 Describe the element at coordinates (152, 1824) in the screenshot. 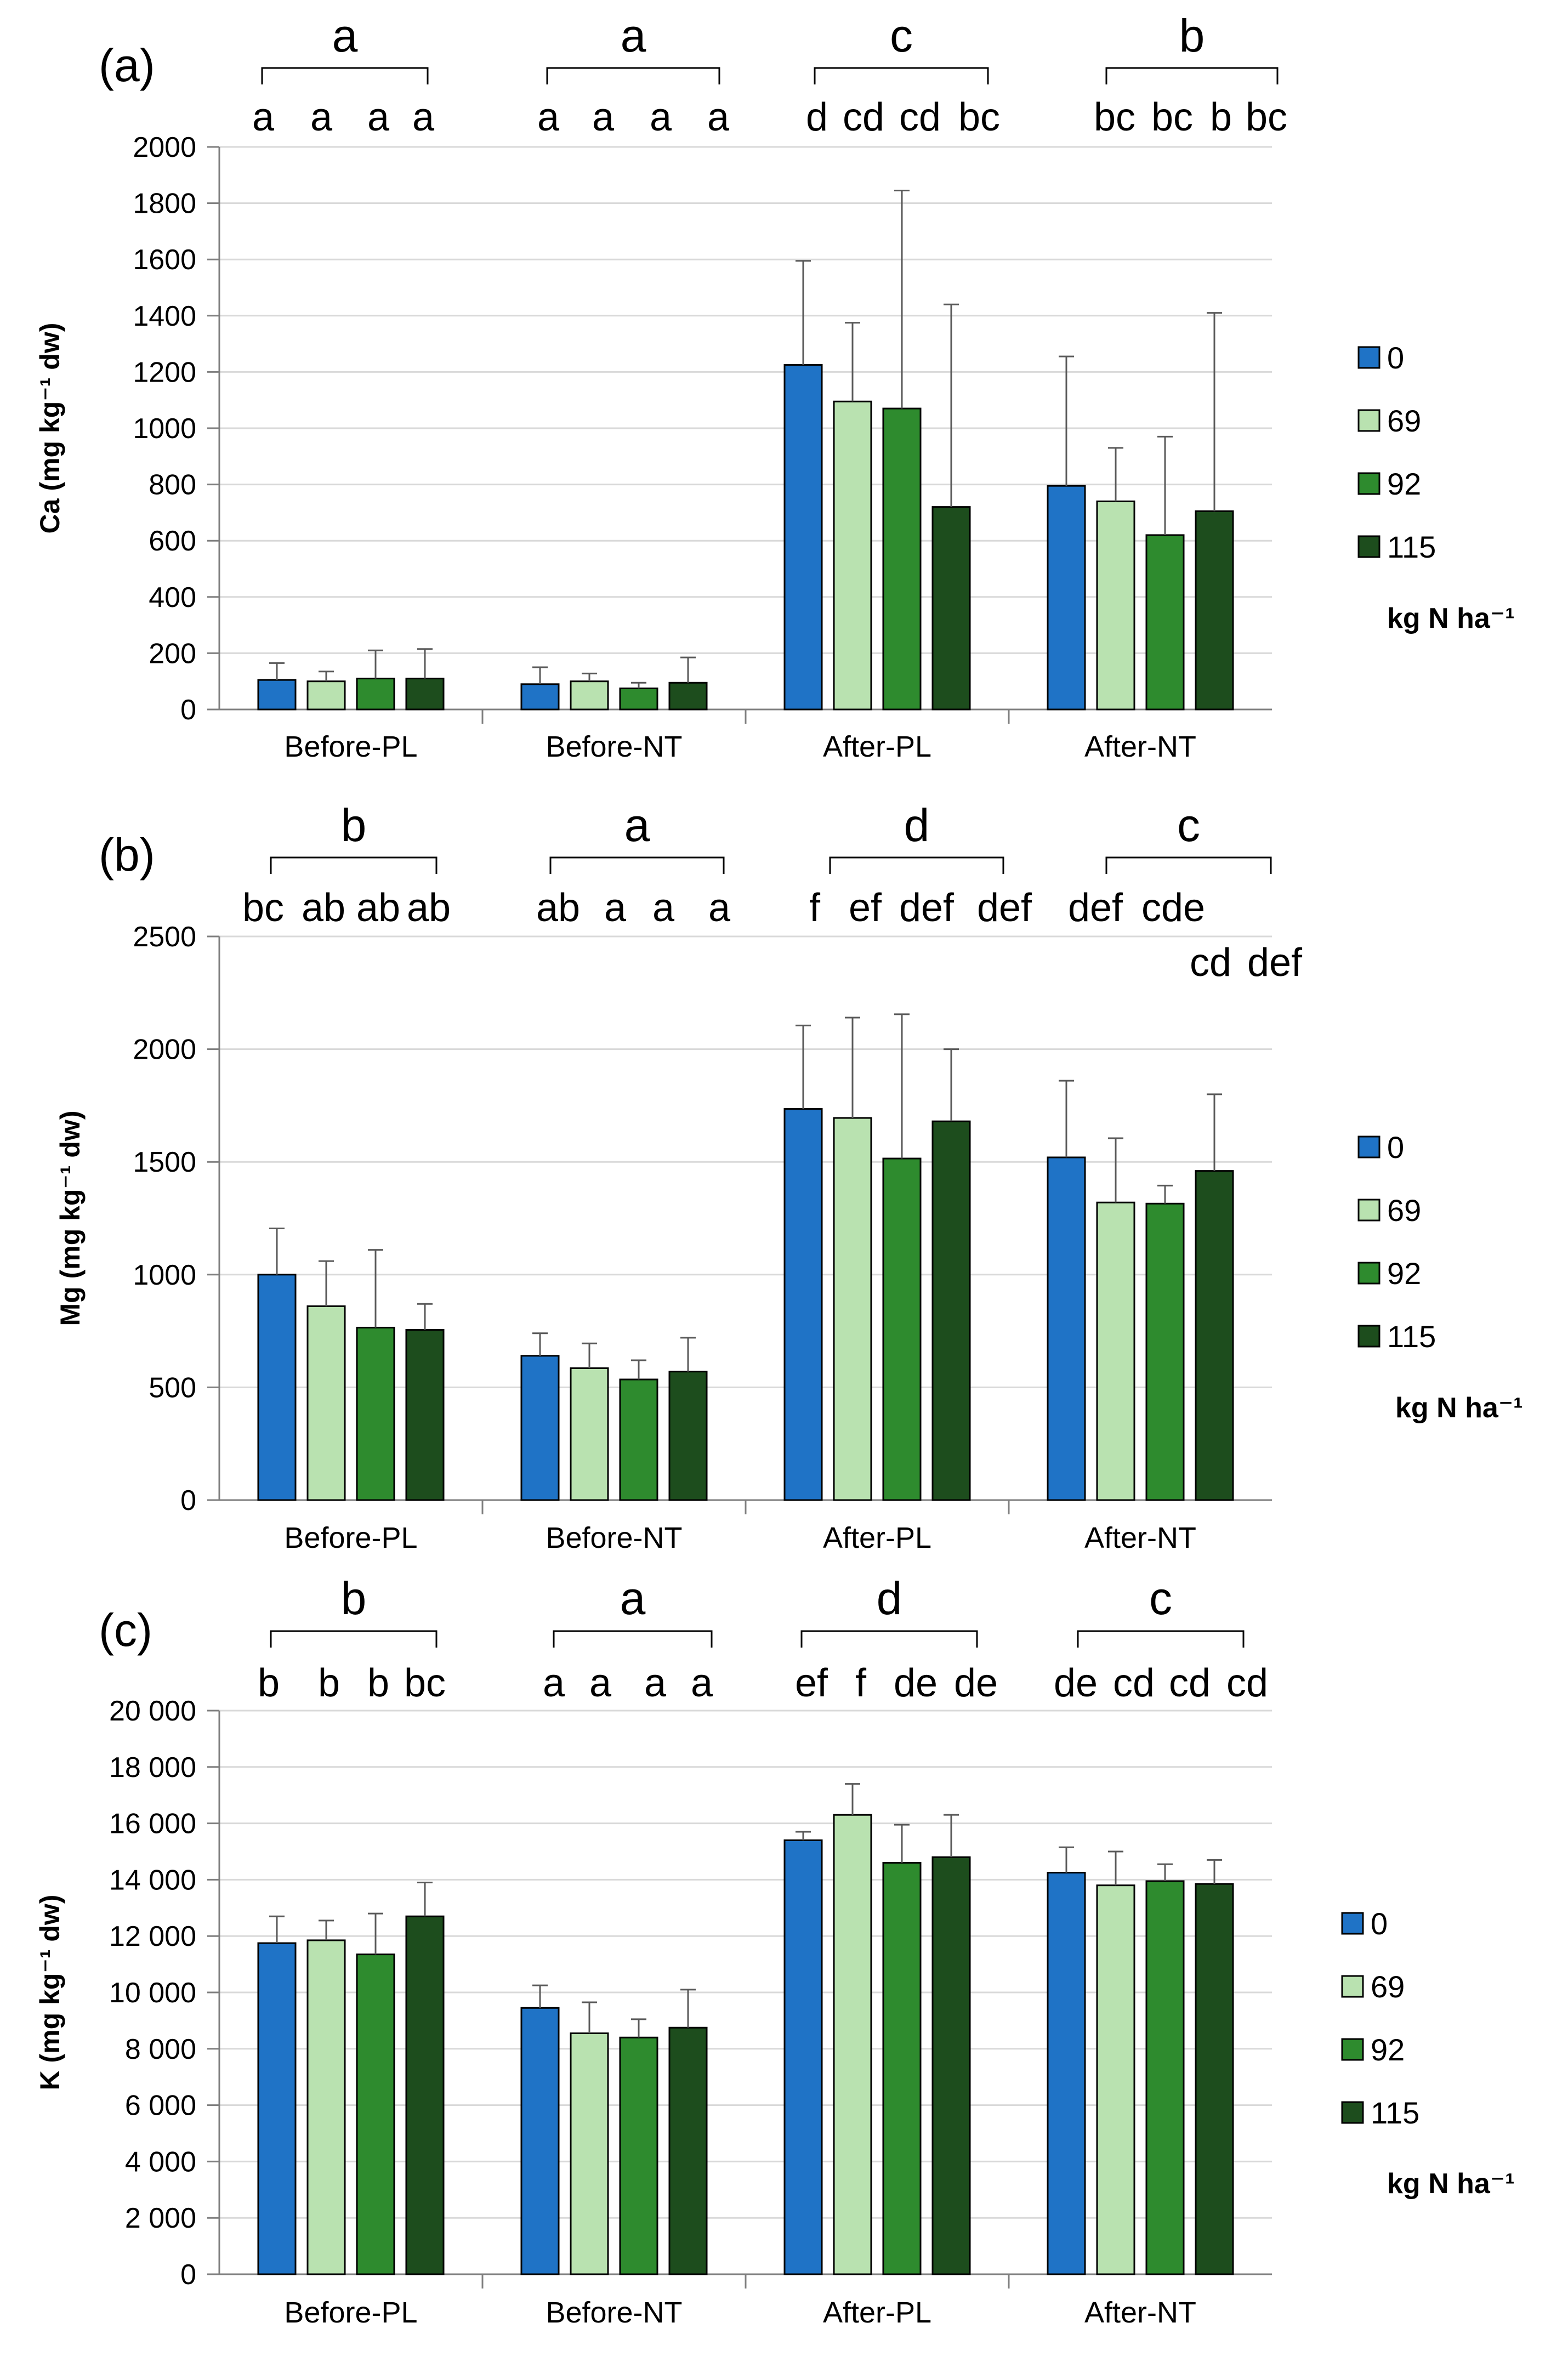

I see `y-tick-label: 16 000` at that location.